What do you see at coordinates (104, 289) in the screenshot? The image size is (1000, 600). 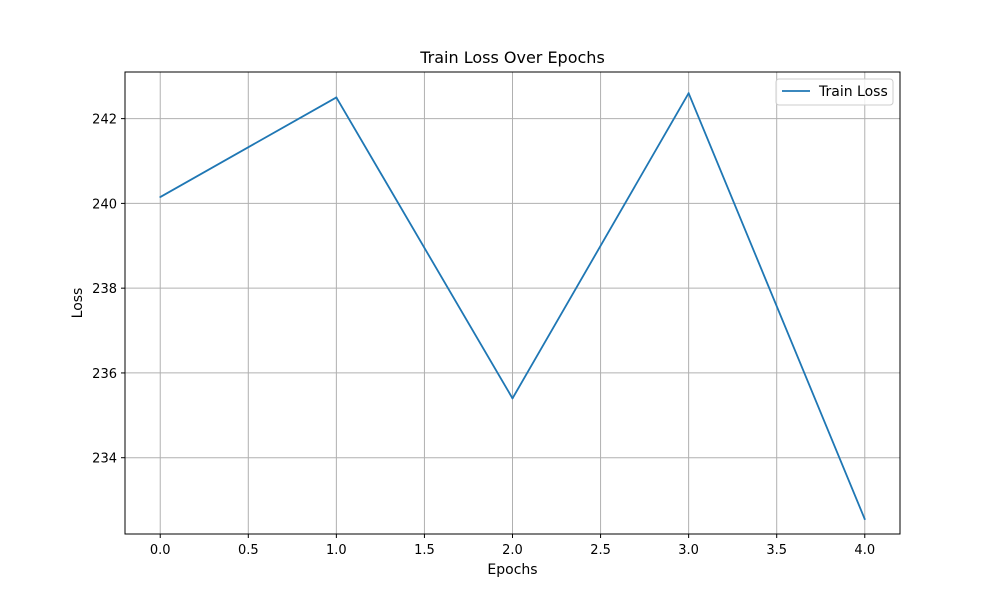 I see `y-tick-label: 238` at bounding box center [104, 289].